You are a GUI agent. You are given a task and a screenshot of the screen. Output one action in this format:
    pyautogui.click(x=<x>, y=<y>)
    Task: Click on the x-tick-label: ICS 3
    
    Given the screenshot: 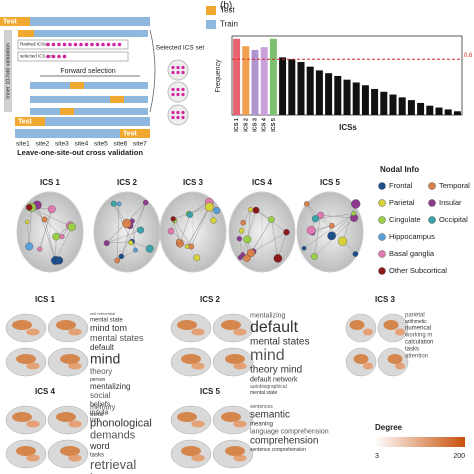 What is the action you would take?
    pyautogui.click(x=255, y=125)
    